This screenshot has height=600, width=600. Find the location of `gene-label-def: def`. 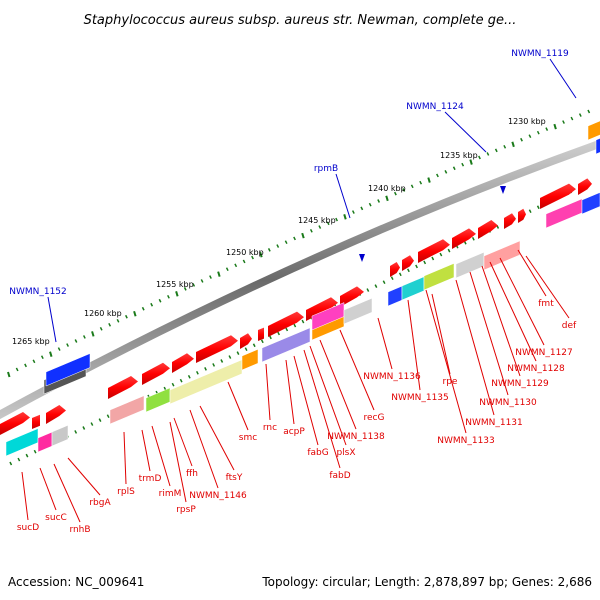

gene-label-def: def is located at coordinates (569, 326).